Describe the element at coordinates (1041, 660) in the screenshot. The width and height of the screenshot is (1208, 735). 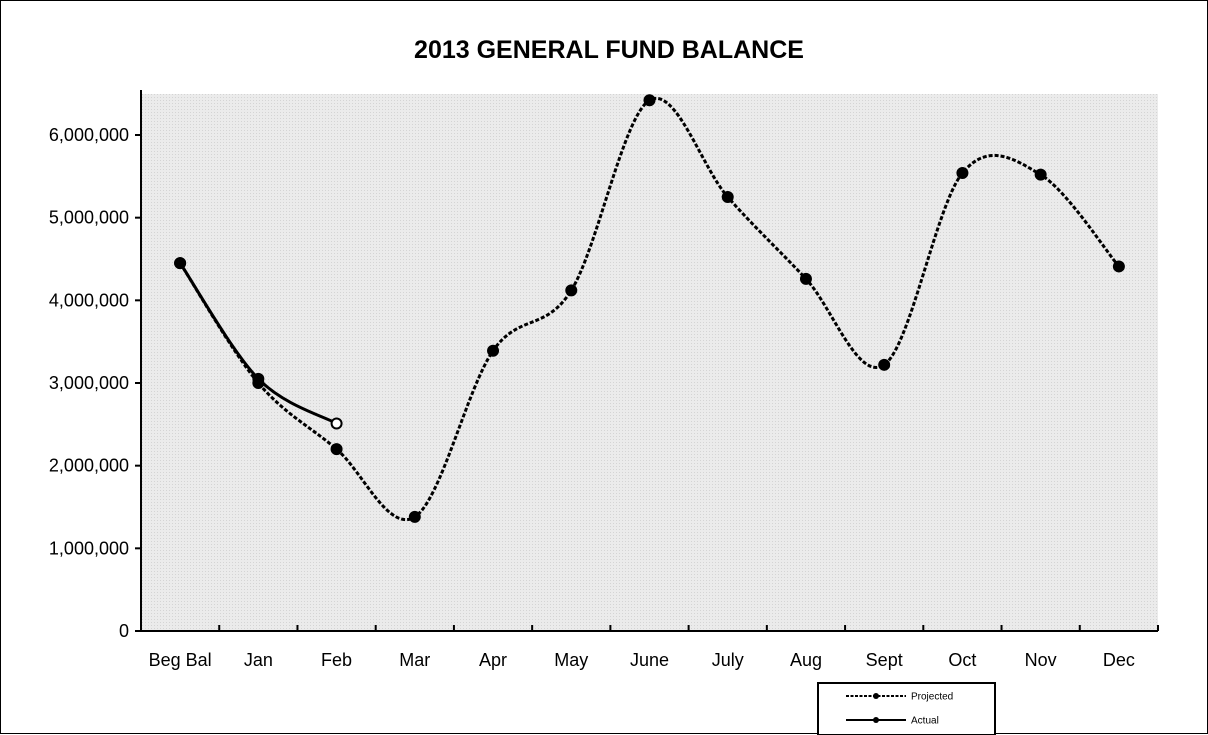
I see `x-tick-label: Nov` at that location.